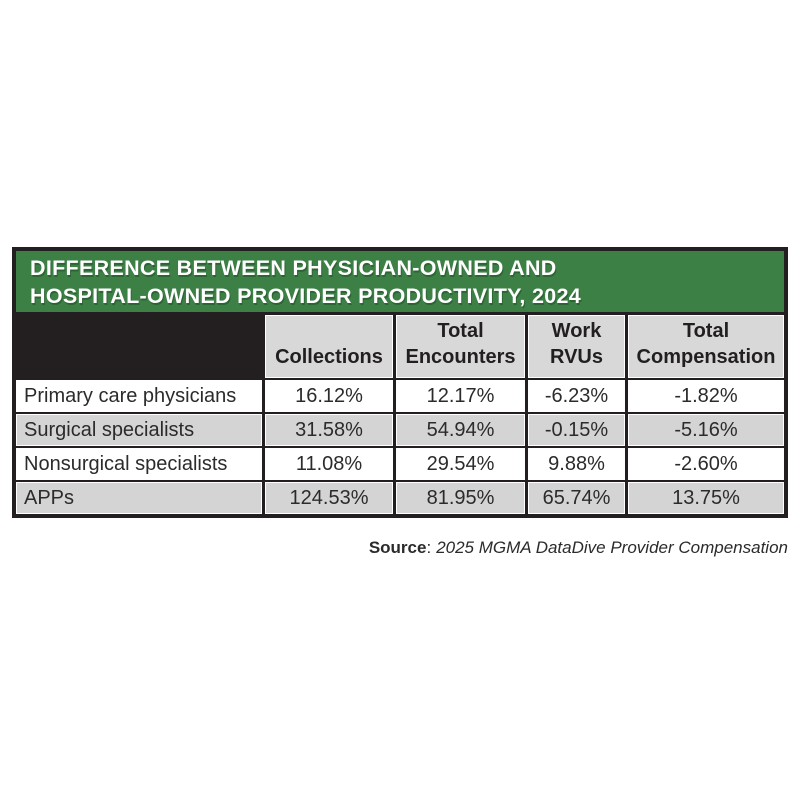  I want to click on table-title-line-1: DIFFERENCE BETWEEN PHYSICIAN-OWNED AND, so click(293, 268).